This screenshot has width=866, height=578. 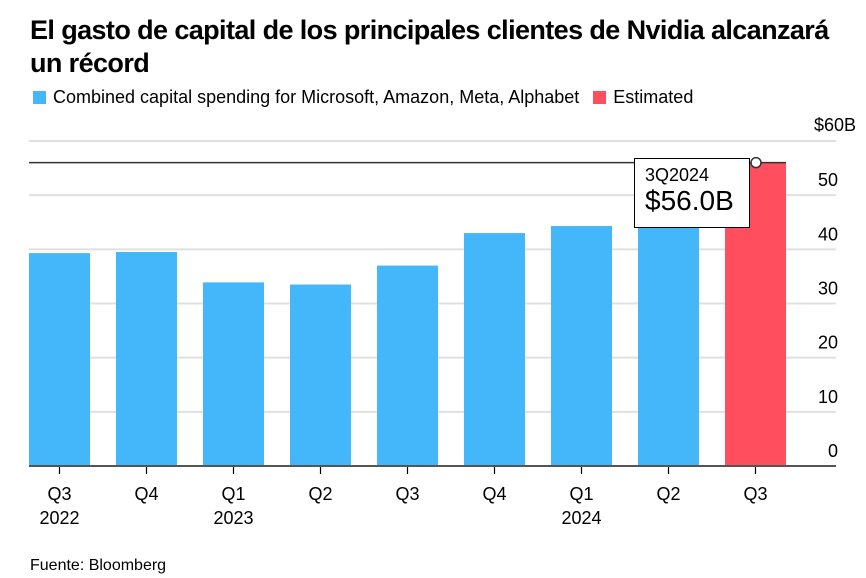 What do you see at coordinates (59, 518) in the screenshot?
I see `x-tick-year-label: 2022` at bounding box center [59, 518].